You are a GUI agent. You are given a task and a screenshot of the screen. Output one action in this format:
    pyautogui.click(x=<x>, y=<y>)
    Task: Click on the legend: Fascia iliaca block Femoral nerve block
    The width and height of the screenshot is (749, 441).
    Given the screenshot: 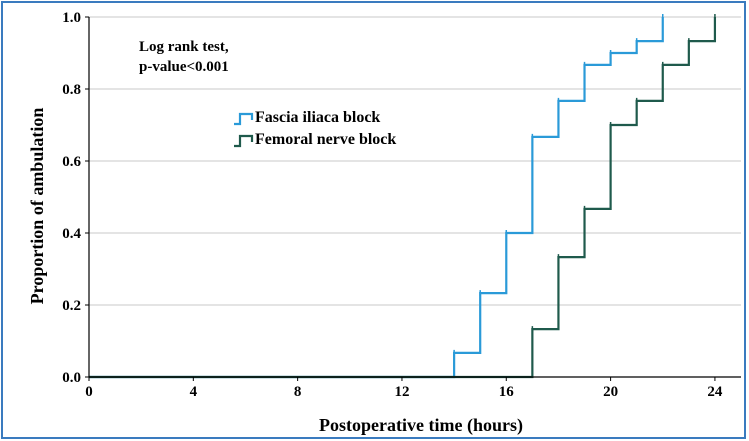 What is the action you would take?
    pyautogui.click(x=315, y=128)
    